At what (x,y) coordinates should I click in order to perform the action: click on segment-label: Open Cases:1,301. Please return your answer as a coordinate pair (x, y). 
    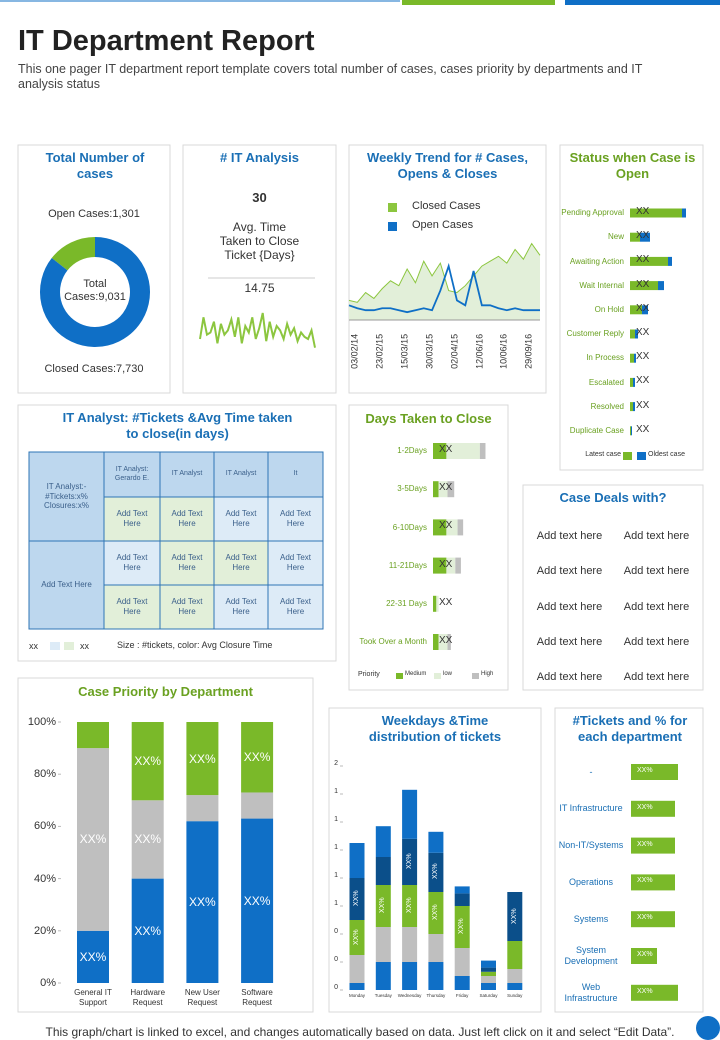
    Looking at the image, I should click on (94, 214).